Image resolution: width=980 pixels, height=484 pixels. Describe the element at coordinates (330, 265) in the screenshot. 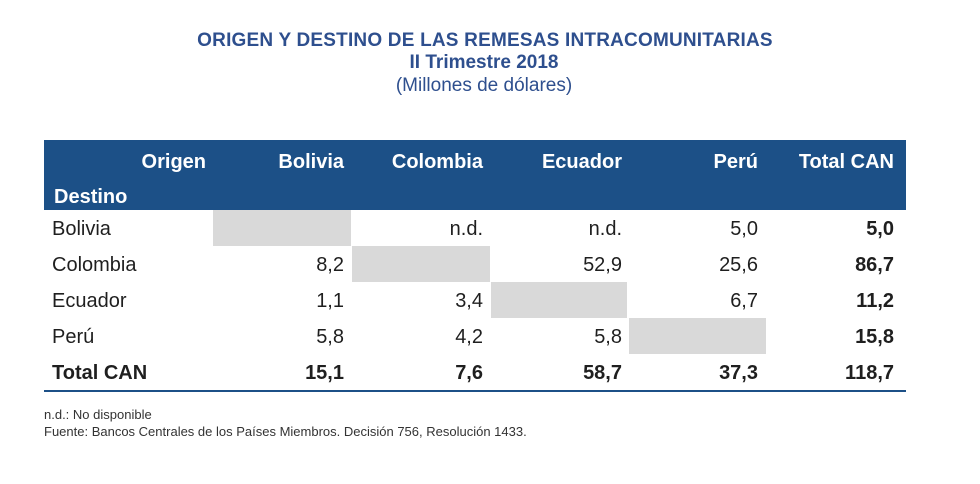

I see `table-cell: 8,2` at that location.